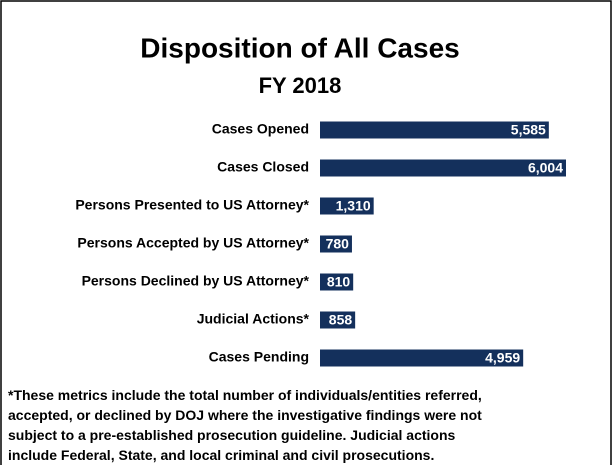  I want to click on category-label: Cases Closed, so click(263, 167).